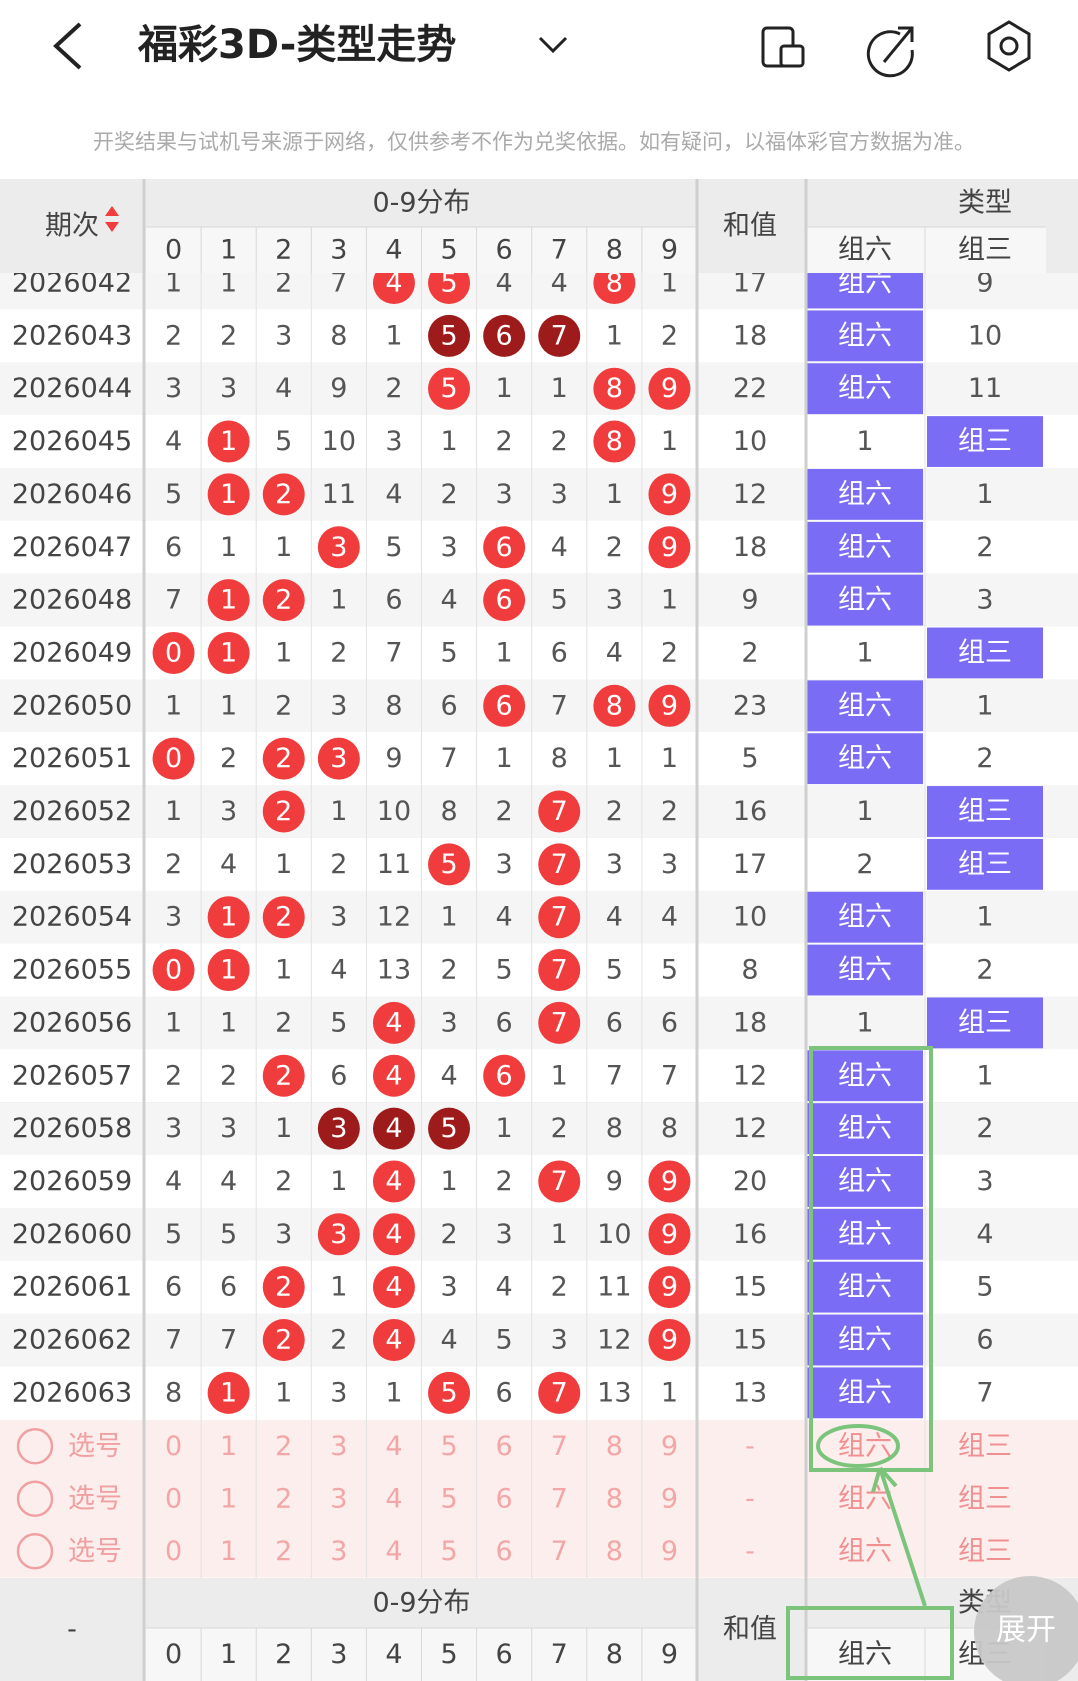 This screenshot has width=1078, height=1681. Describe the element at coordinates (870, 1363) in the screenshot. I see `annotation` at that location.